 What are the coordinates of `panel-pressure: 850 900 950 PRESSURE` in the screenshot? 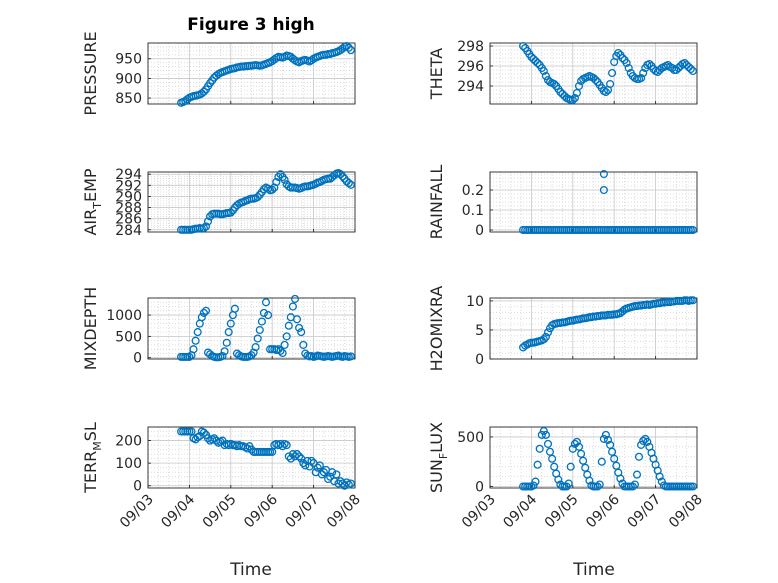 It's located at (218, 73).